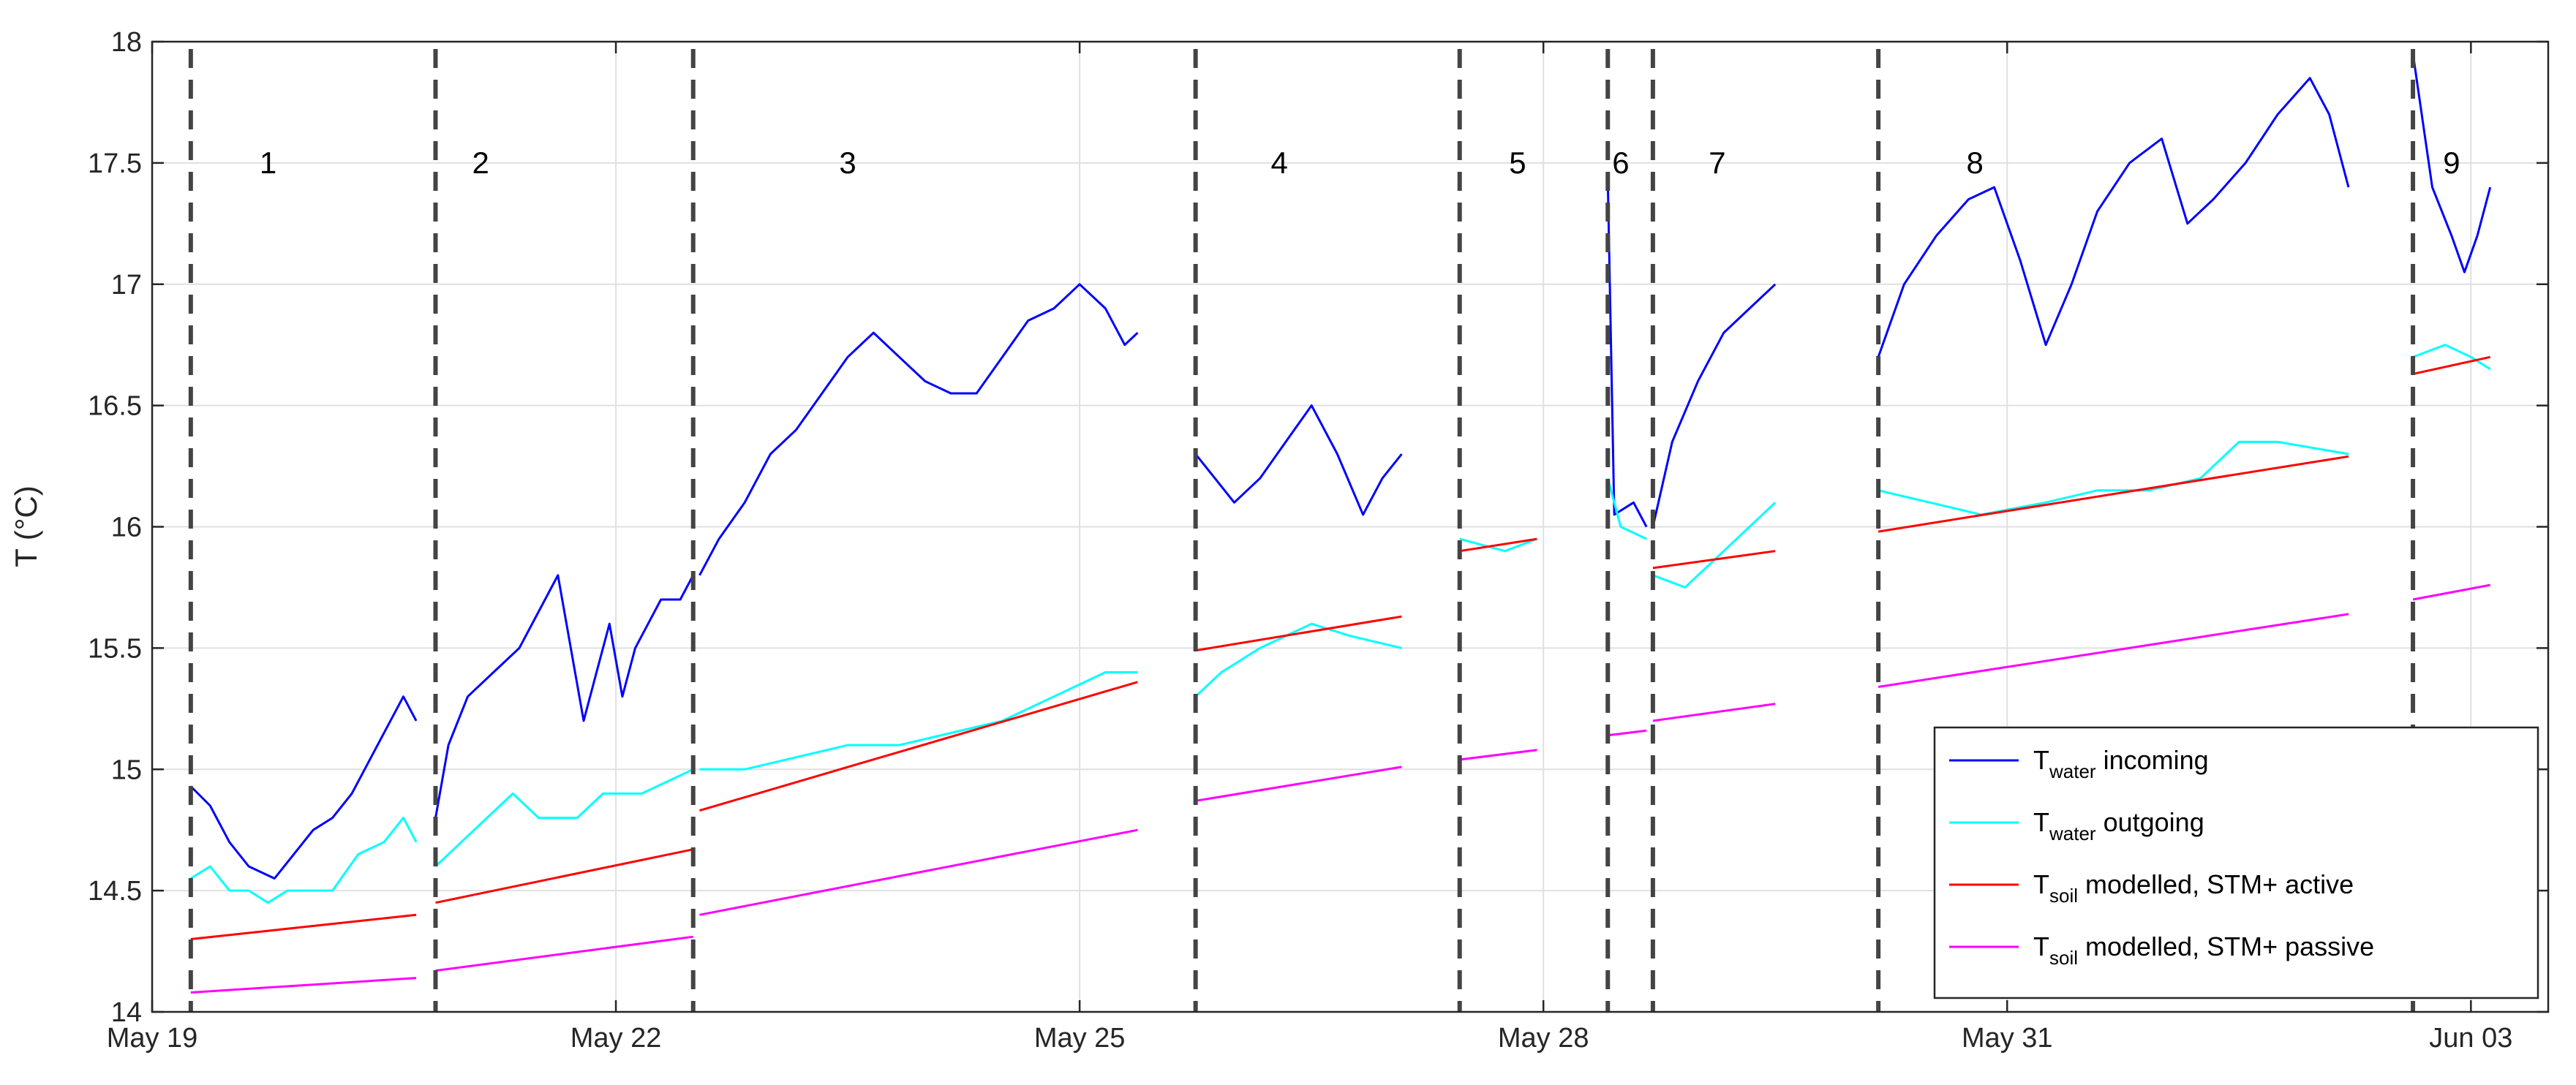  Describe the element at coordinates (1360, 162) in the screenshot. I see `period-labels: 1 2 3 4 5 6 7 8 9` at that location.